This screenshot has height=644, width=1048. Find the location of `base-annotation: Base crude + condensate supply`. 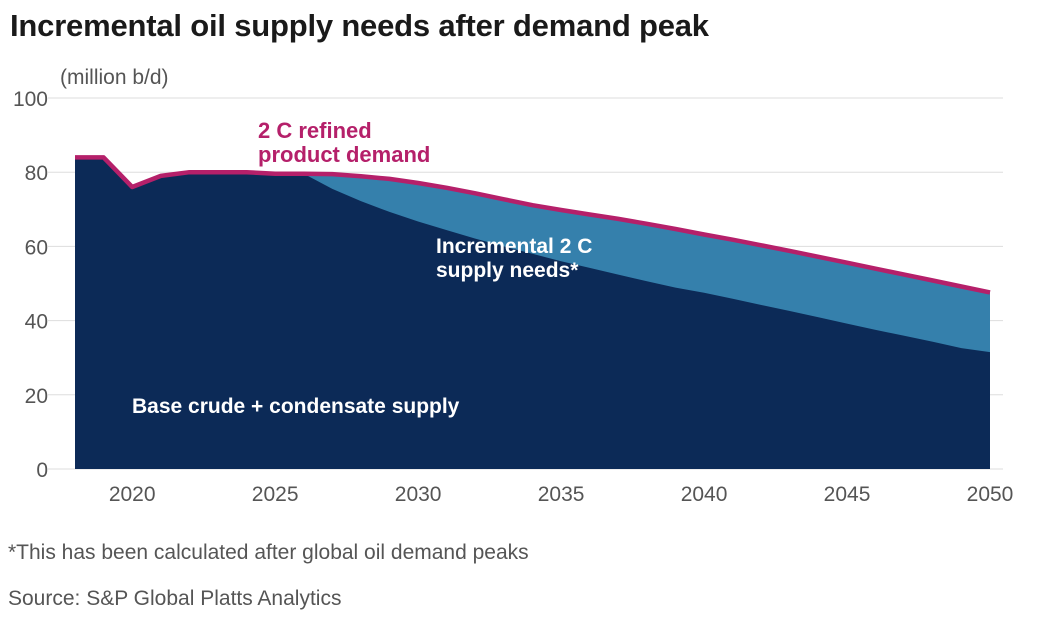

base-annotation: Base crude + condensate supply is located at coordinates (296, 406).